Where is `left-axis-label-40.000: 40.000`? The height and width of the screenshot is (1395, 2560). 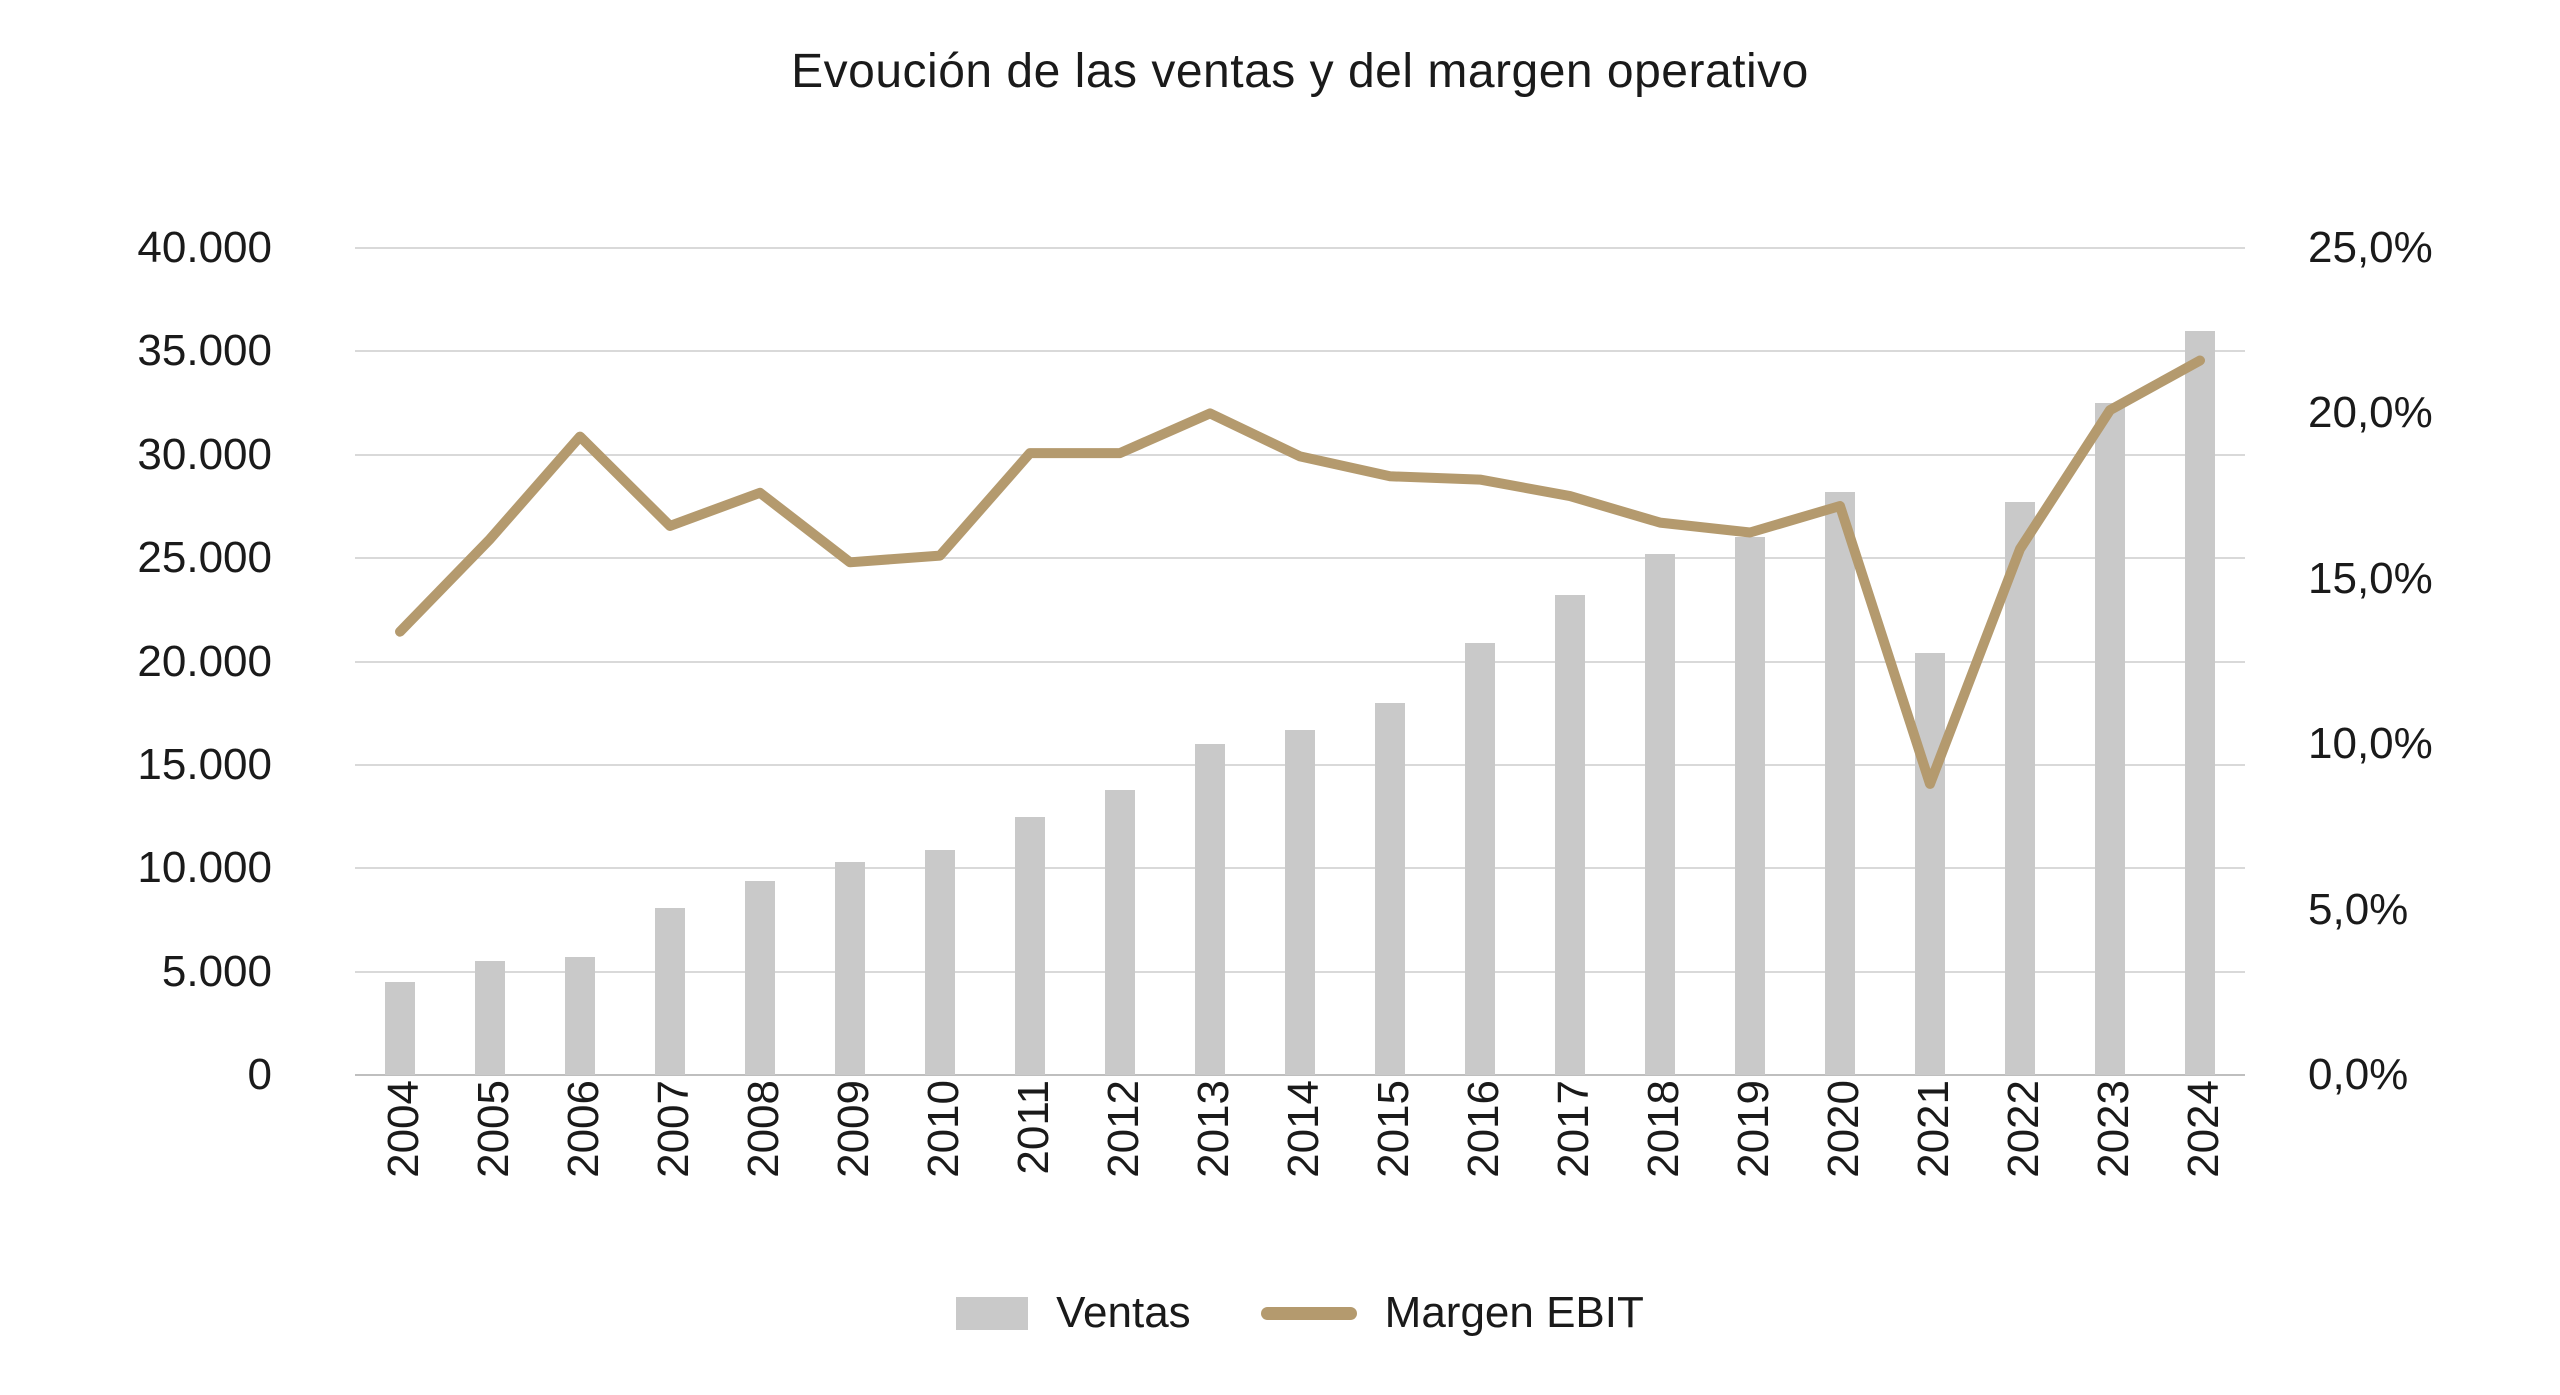 left-axis-label-40.000: 40.000 is located at coordinates (204, 247).